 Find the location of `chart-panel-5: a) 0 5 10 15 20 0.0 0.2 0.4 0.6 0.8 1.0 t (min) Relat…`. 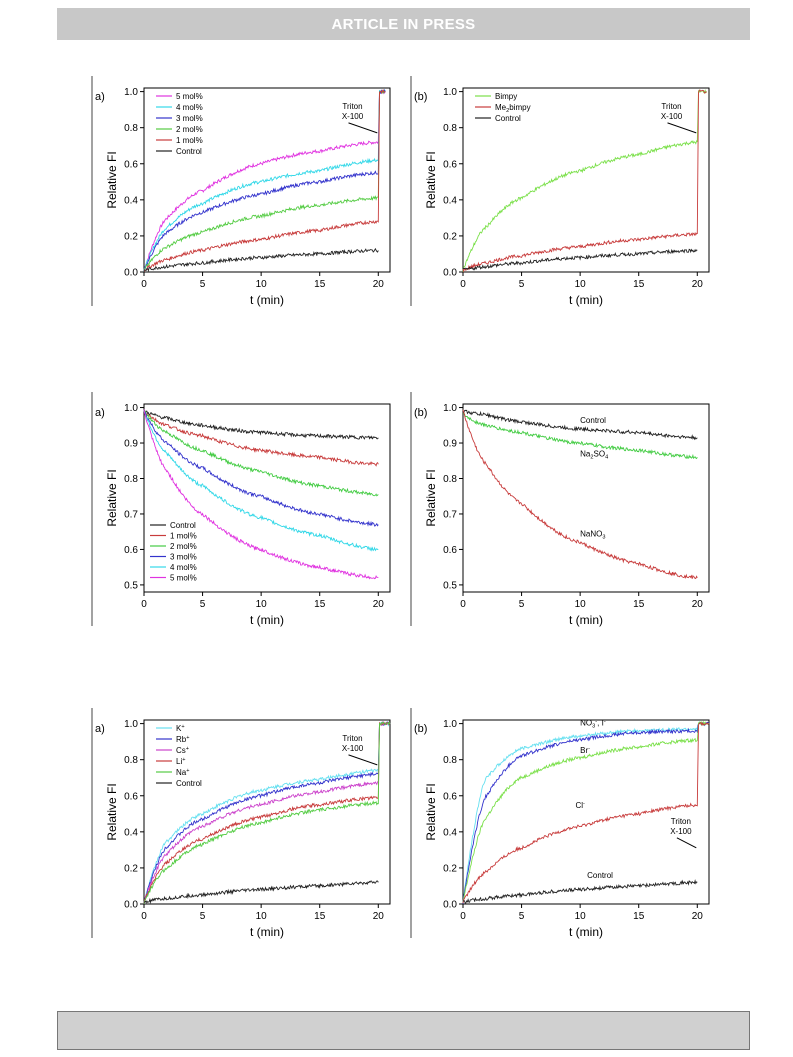

chart-panel-5: a) 0 5 10 15 20 0.0 0.2 0.4 0.6 0.8 1.0 t (min) Relat… is located at coordinates (241, 823).